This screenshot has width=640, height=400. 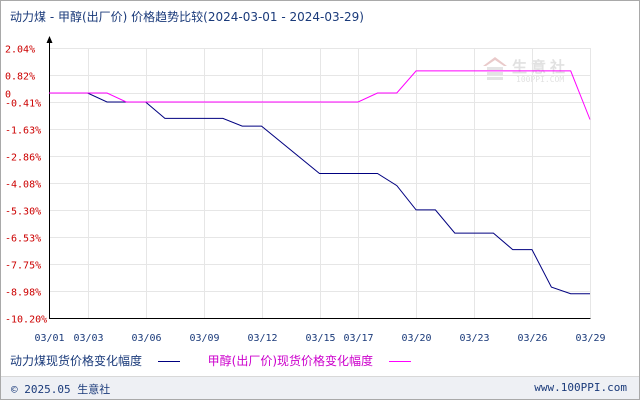 What do you see at coordinates (532, 338) in the screenshot?
I see `x-tick-label: 03/26` at bounding box center [532, 338].